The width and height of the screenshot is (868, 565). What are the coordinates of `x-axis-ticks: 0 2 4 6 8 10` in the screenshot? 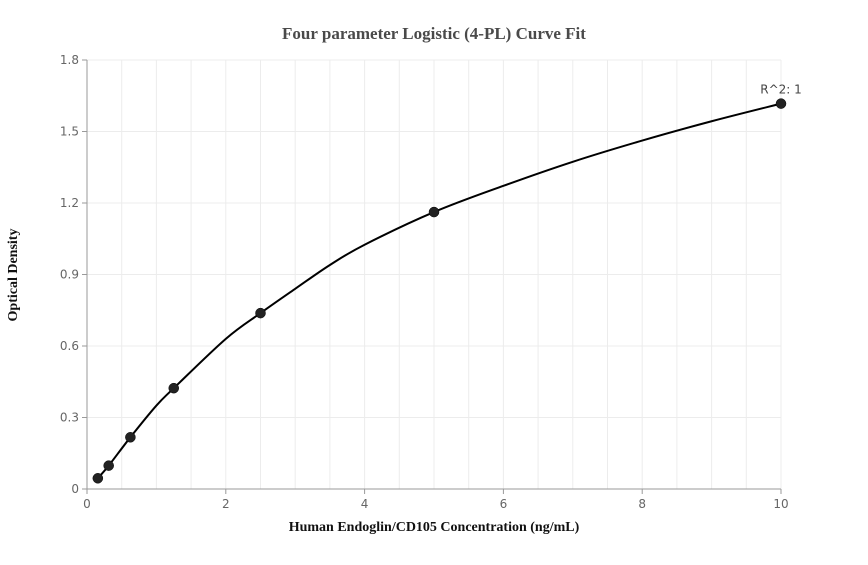 It's located at (436, 500).